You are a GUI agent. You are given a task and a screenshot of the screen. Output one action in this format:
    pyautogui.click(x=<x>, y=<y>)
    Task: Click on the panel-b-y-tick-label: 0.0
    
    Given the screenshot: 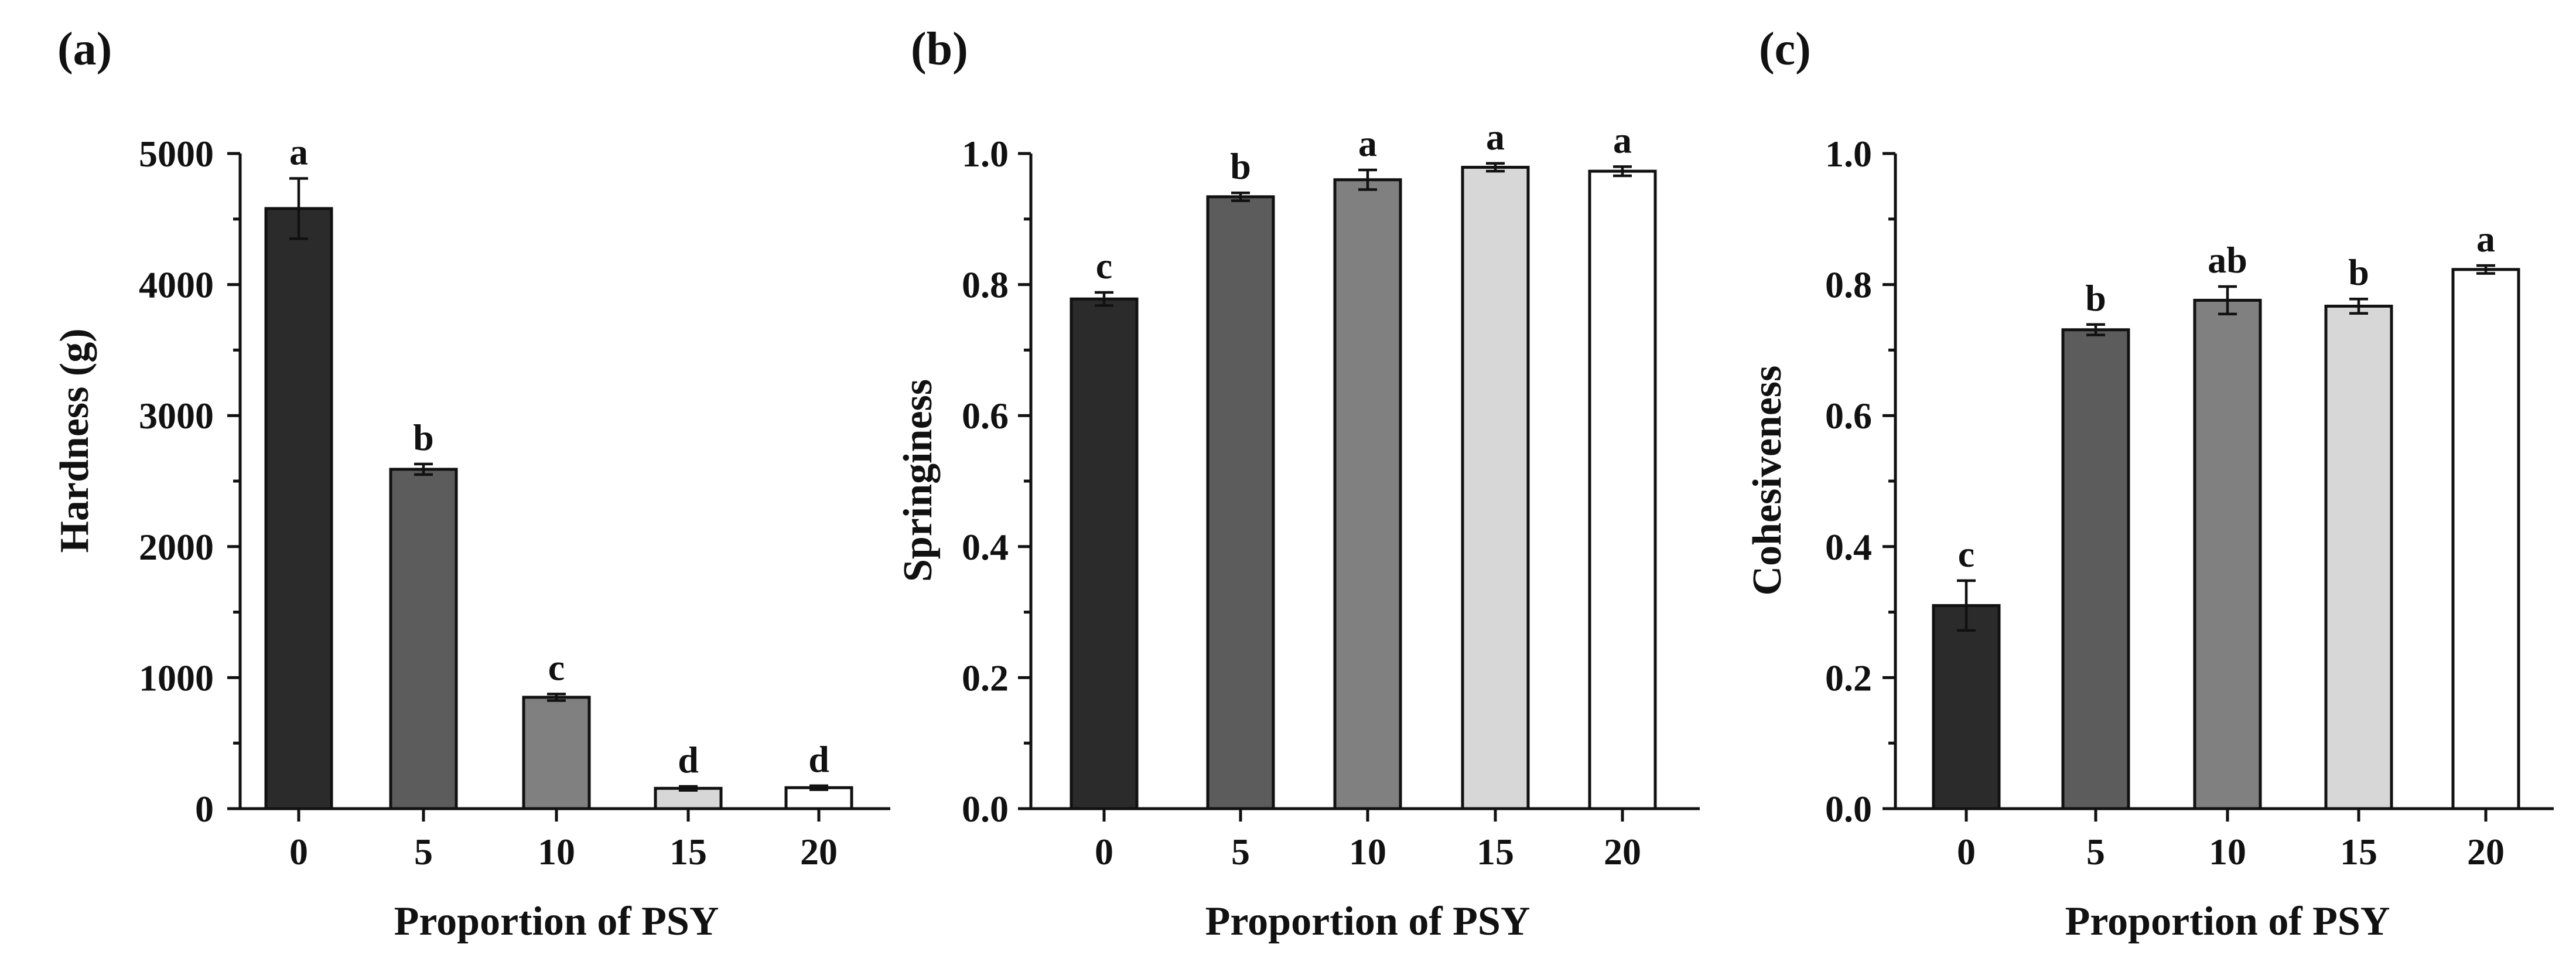 What is the action you would take?
    pyautogui.click(x=986, y=809)
    